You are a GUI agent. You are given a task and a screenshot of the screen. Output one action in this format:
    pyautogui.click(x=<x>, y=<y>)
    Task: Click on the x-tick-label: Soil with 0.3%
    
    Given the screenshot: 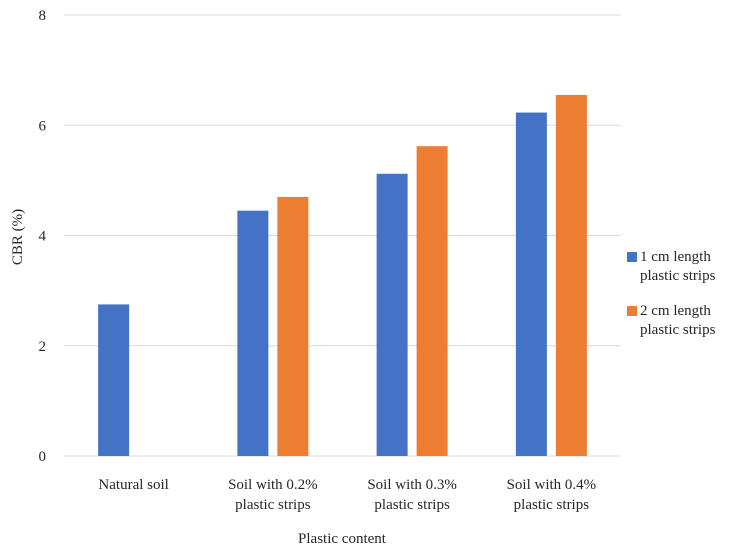 What is the action you would take?
    pyautogui.click(x=412, y=485)
    